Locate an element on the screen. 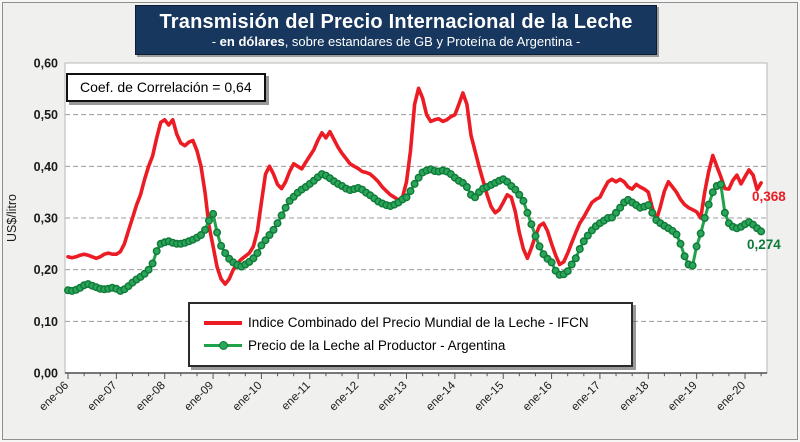 This screenshot has height=442, width=800. x-tick-label: ene-14 is located at coordinates (441, 396).